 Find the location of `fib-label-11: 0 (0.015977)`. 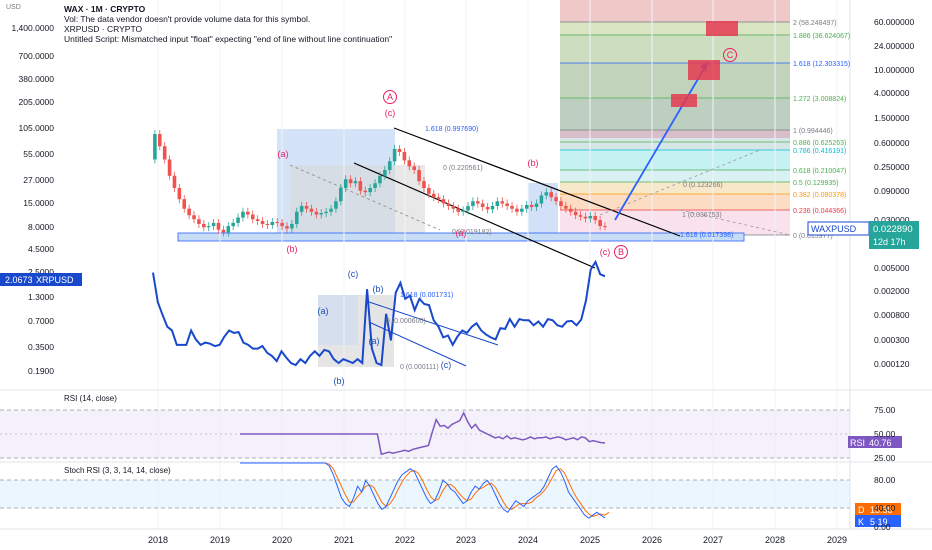

fib-label-11: 0 (0.015977) is located at coordinates (813, 236).